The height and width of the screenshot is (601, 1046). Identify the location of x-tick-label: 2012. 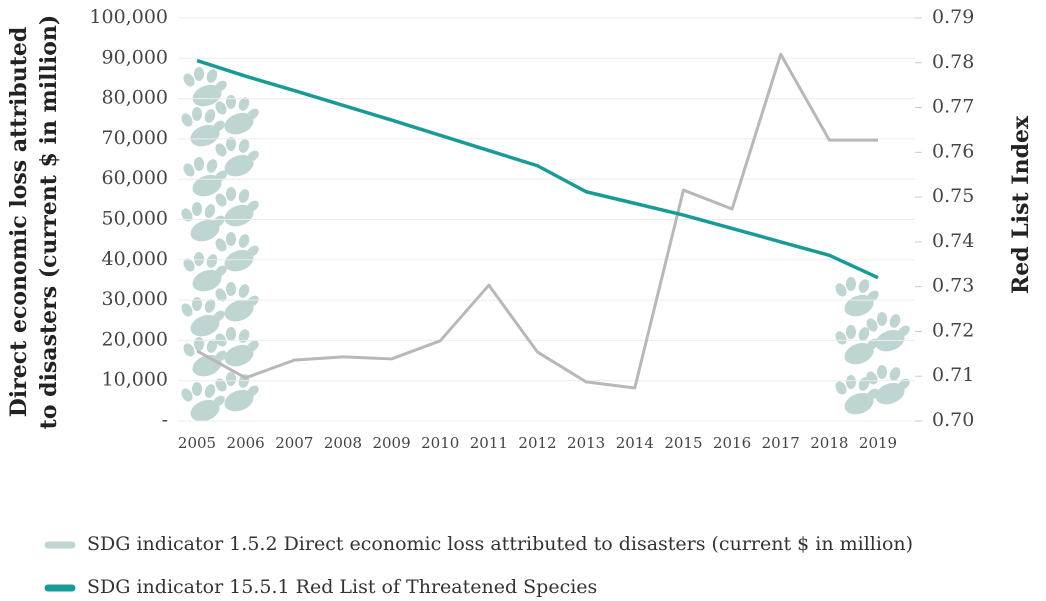
(537, 443).